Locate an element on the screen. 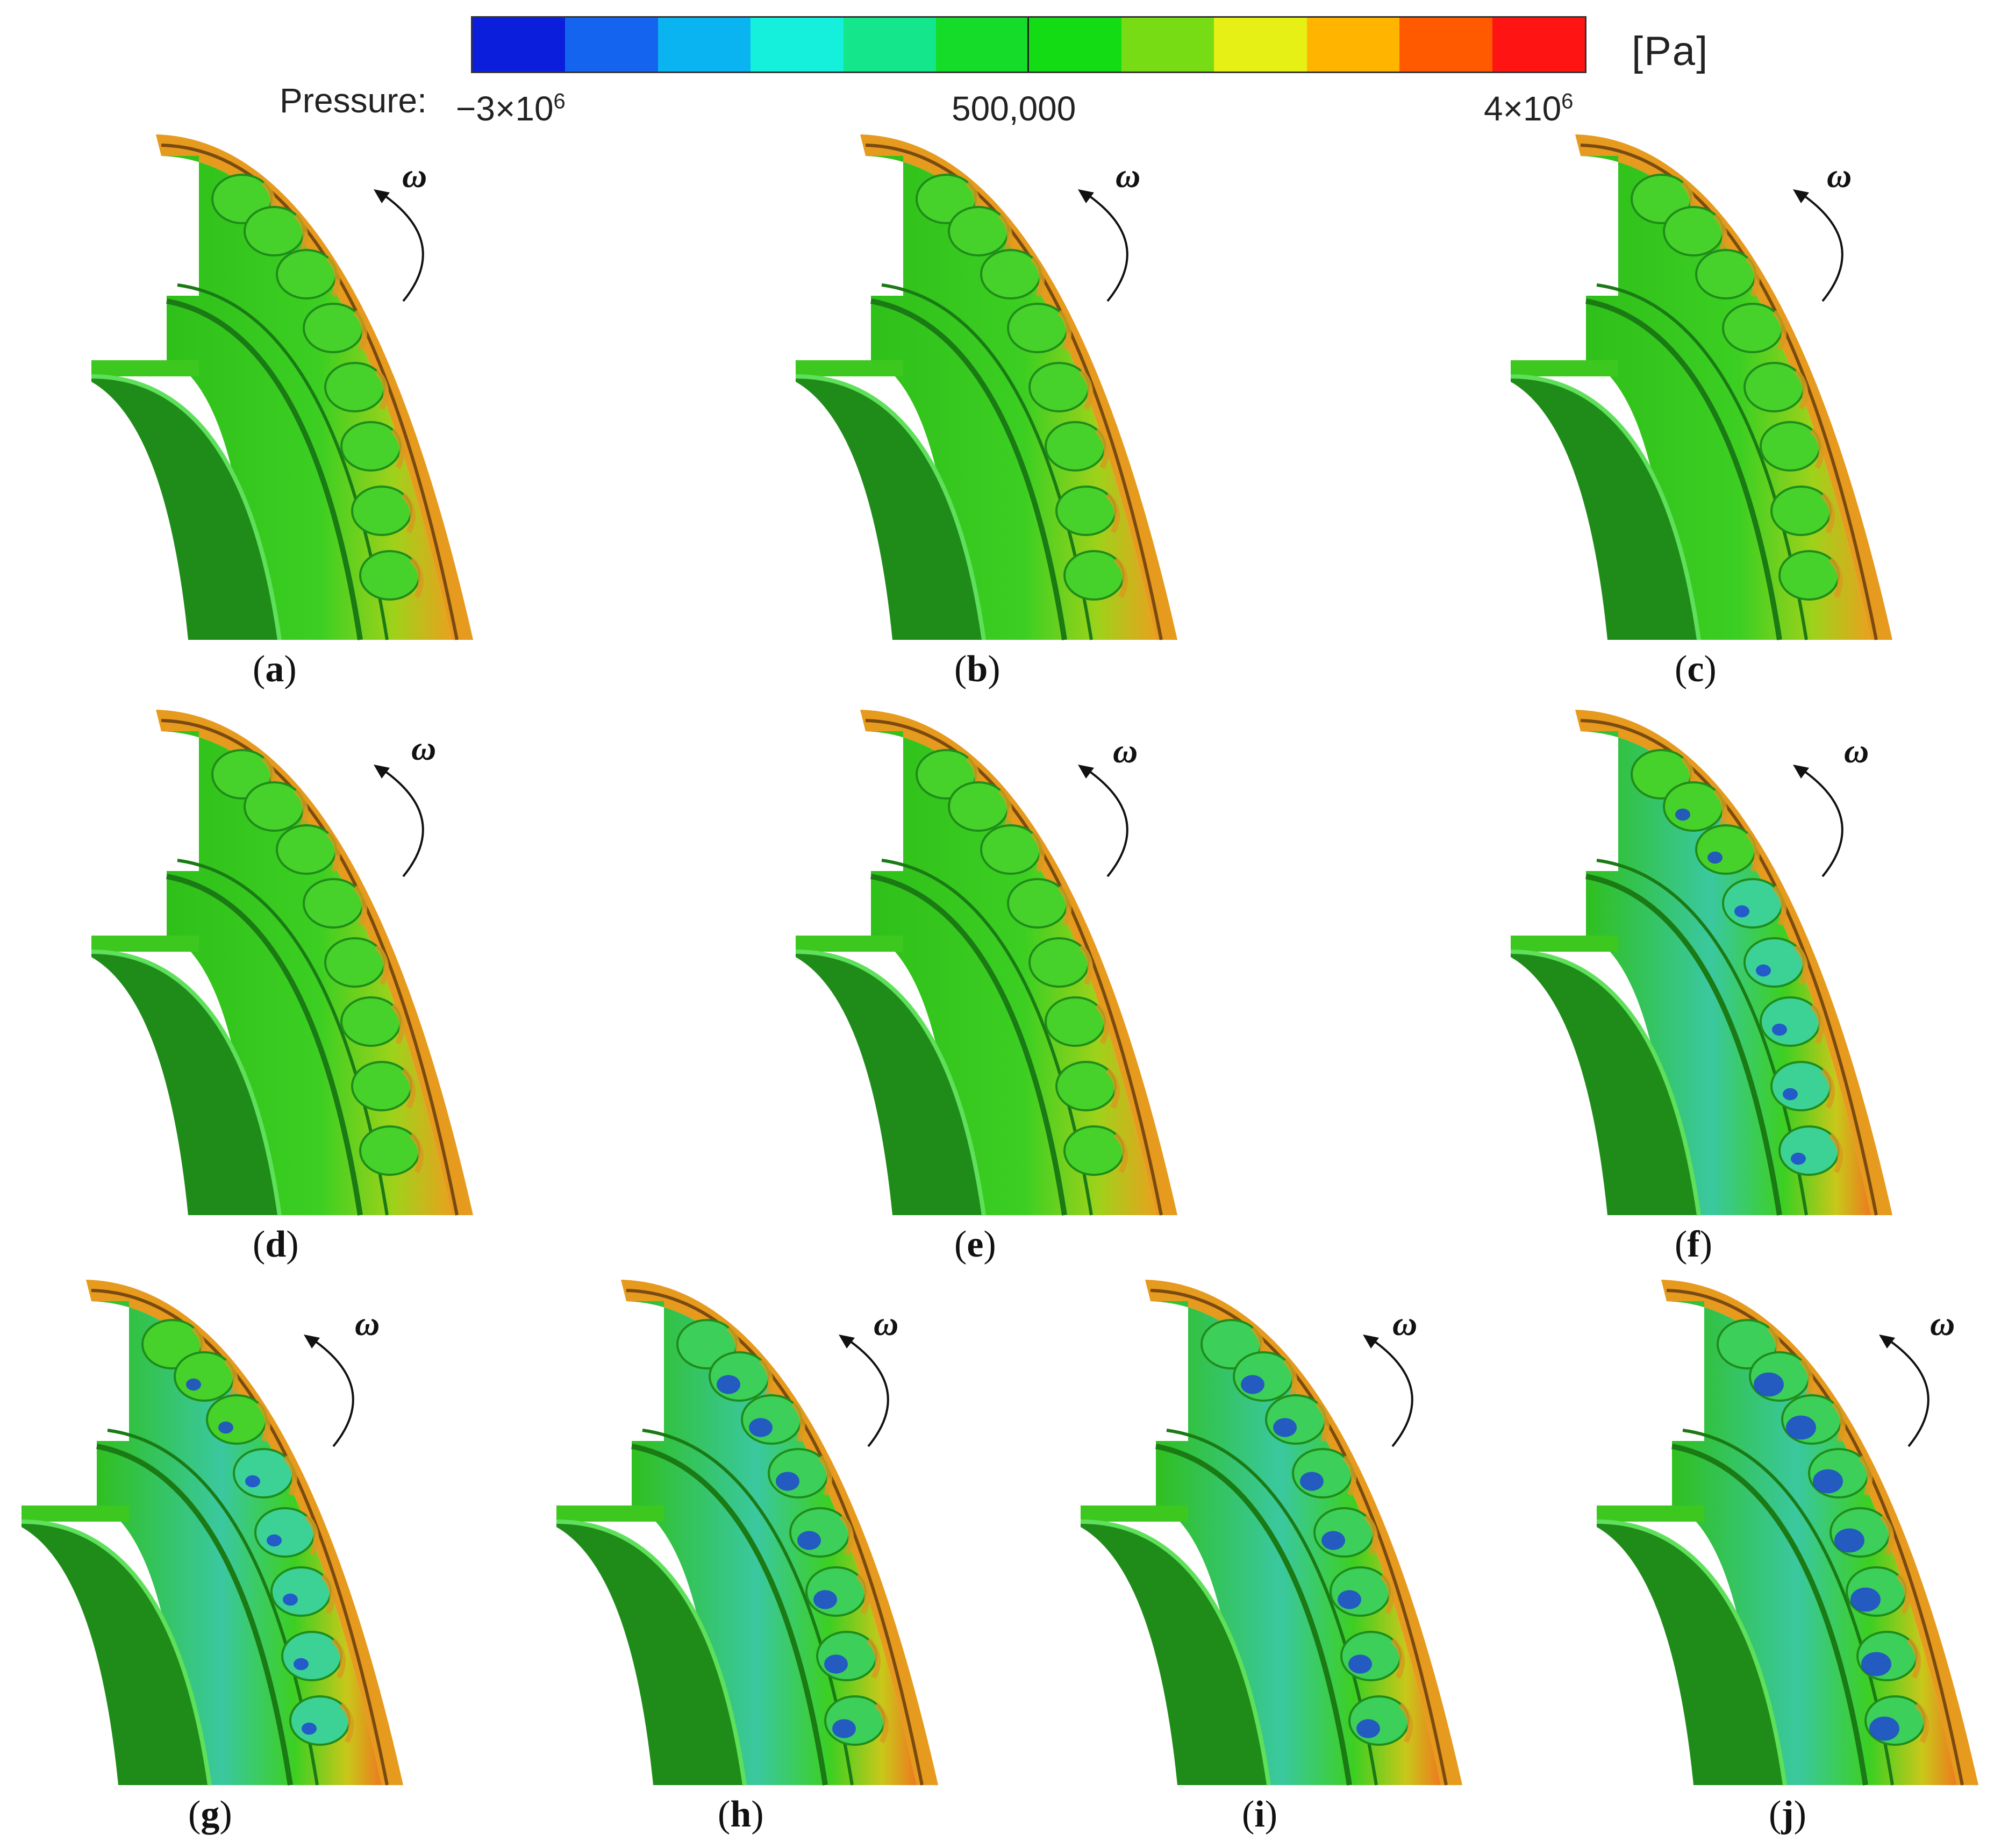 This screenshot has height=1848, width=2001. panel-h is located at coordinates (761, 1532).